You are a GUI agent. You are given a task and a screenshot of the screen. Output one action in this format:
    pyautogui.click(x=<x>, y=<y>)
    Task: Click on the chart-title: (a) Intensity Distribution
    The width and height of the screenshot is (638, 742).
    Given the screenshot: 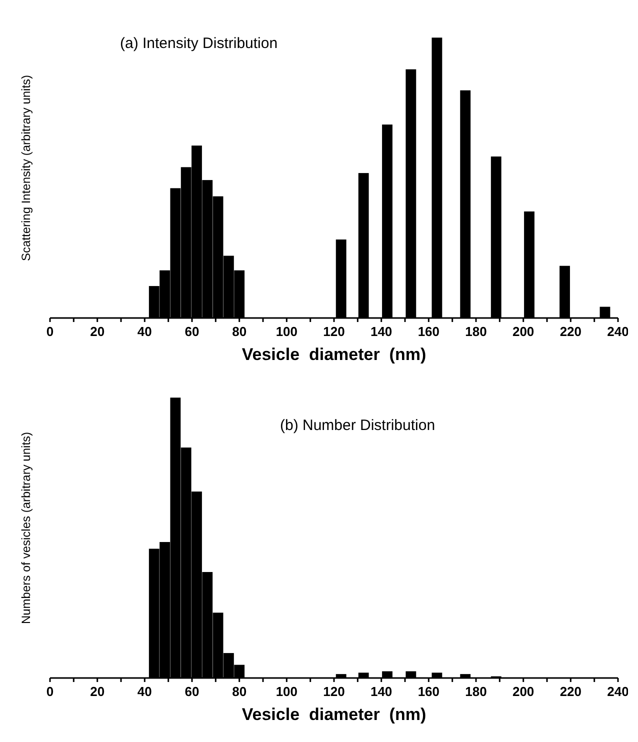 What is the action you would take?
    pyautogui.click(x=199, y=43)
    